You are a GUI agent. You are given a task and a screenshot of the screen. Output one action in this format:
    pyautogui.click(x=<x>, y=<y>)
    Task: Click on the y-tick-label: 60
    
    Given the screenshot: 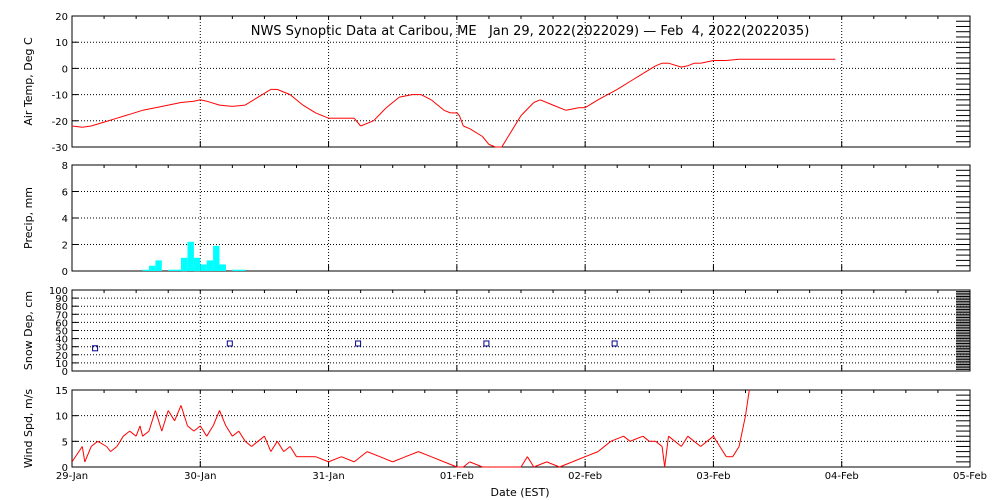 What is the action you would take?
    pyautogui.click(x=61, y=323)
    